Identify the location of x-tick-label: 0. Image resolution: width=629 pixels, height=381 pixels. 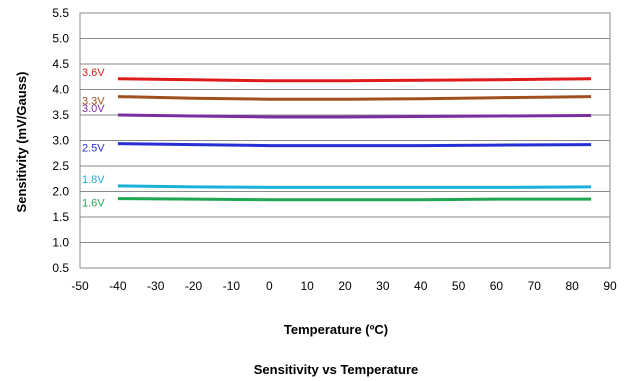
(269, 286).